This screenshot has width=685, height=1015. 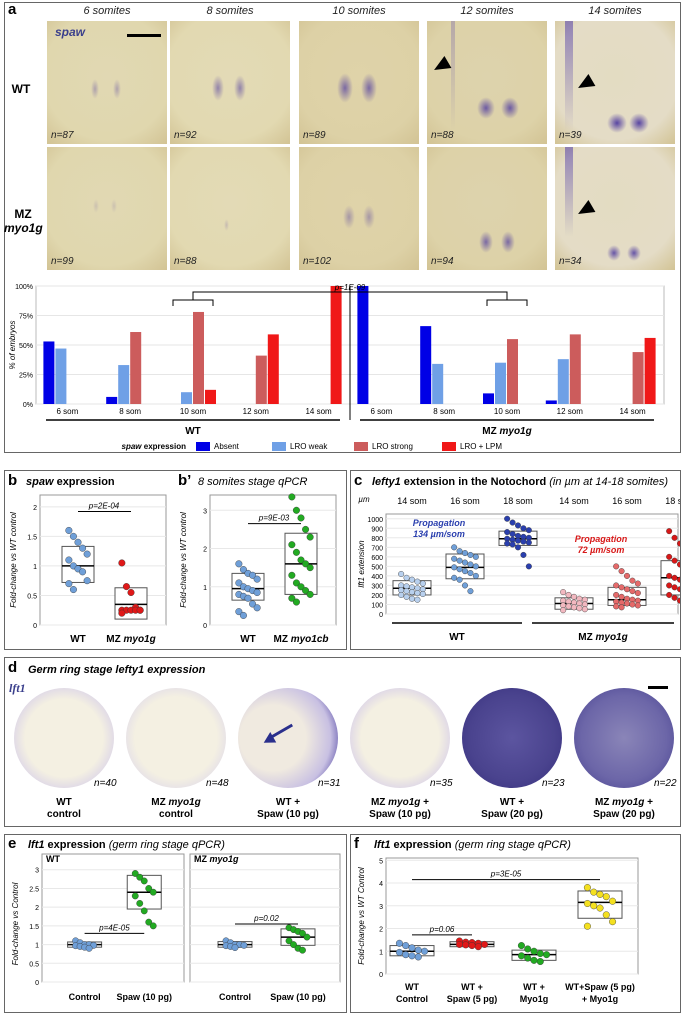 I want to click on propagation-label: Propagation, so click(x=439, y=523).